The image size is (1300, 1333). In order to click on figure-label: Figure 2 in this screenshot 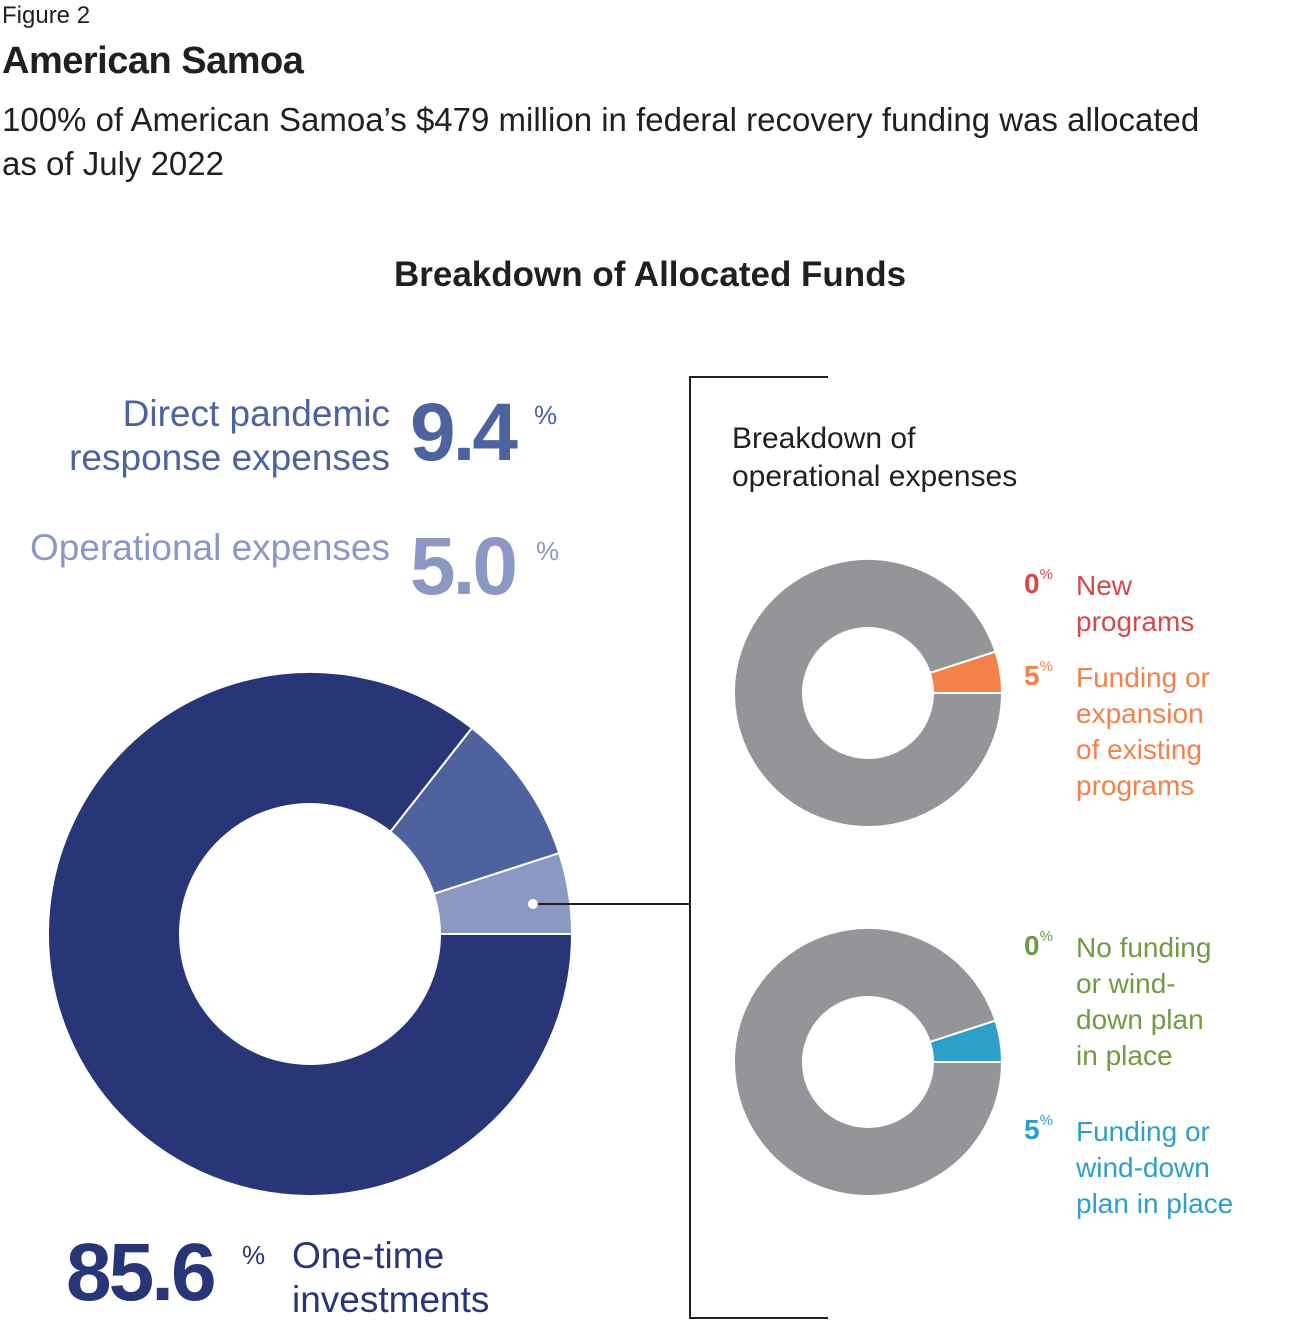, I will do `click(46, 15)`.